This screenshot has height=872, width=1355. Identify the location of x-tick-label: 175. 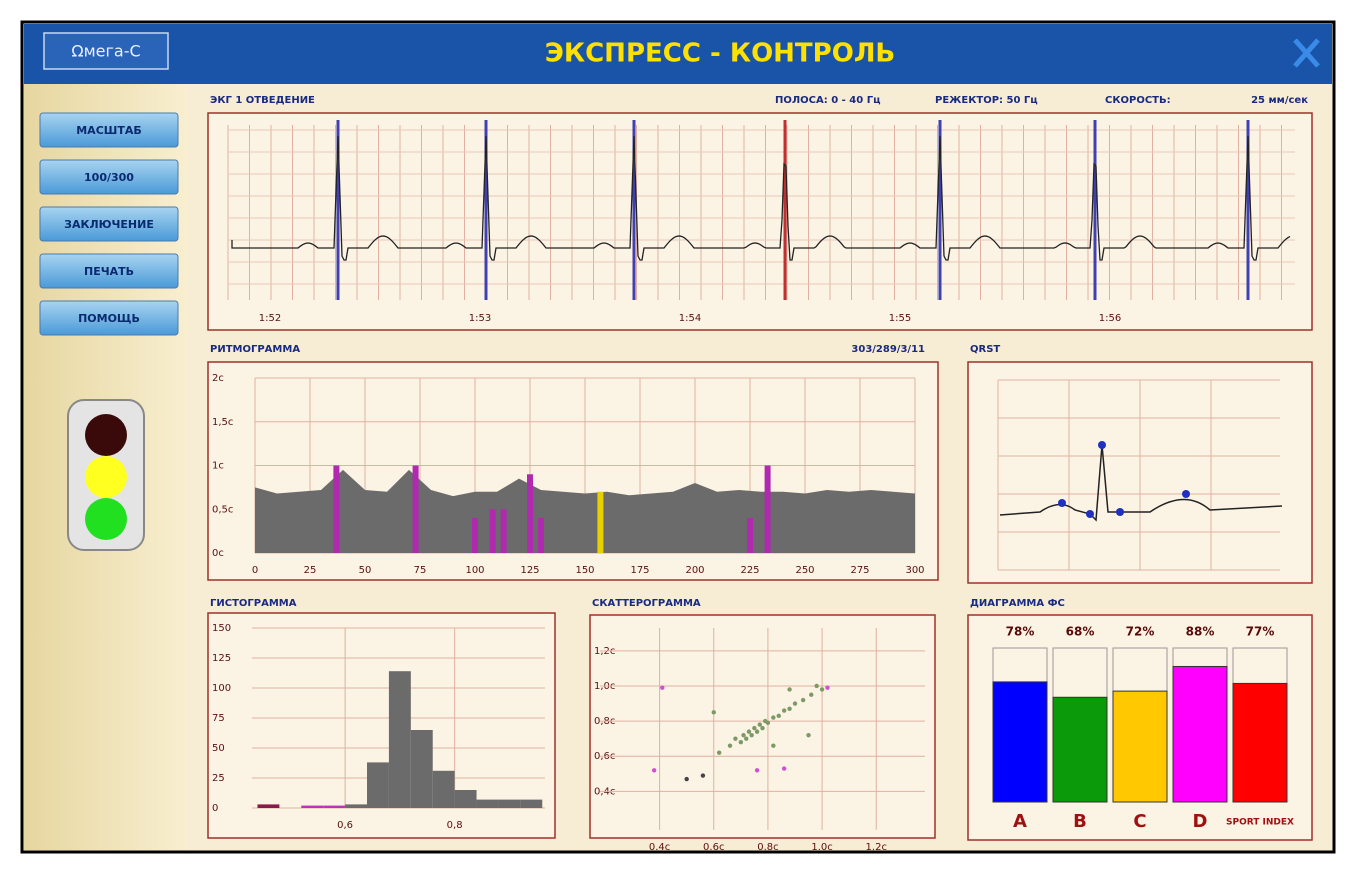
(639, 570).